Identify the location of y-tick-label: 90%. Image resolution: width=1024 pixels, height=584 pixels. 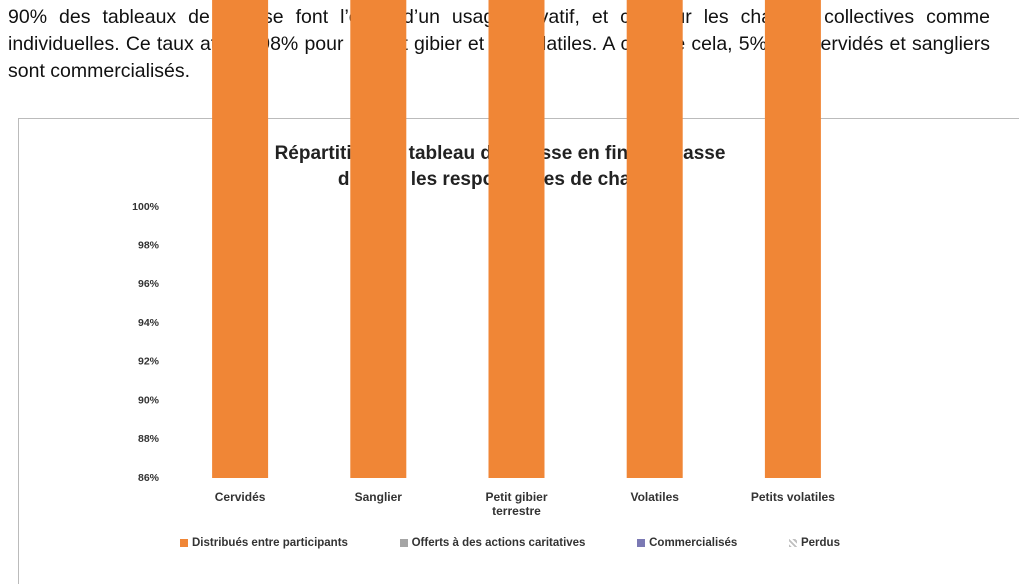
(149, 400).